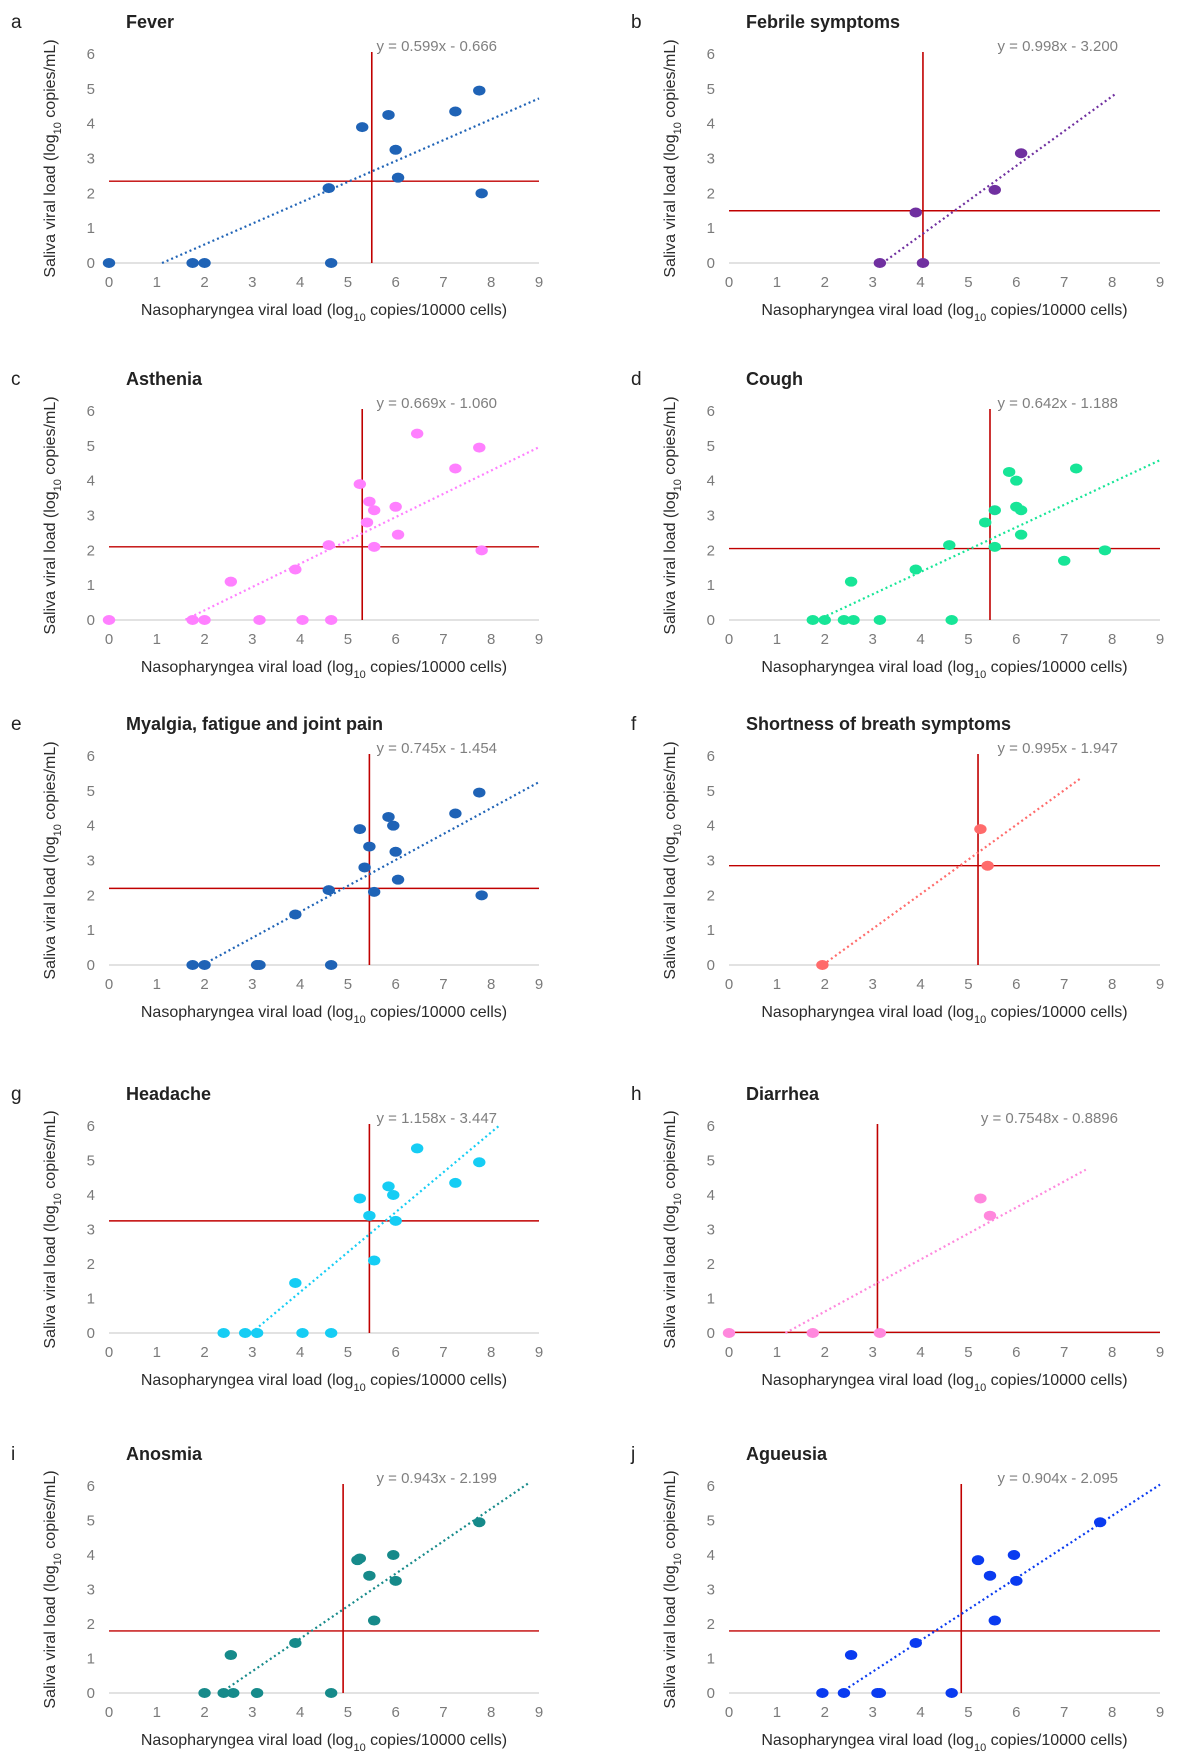  I want to click on regression-equation: y = 0.7548x - 0.8896, so click(1049, 1118).